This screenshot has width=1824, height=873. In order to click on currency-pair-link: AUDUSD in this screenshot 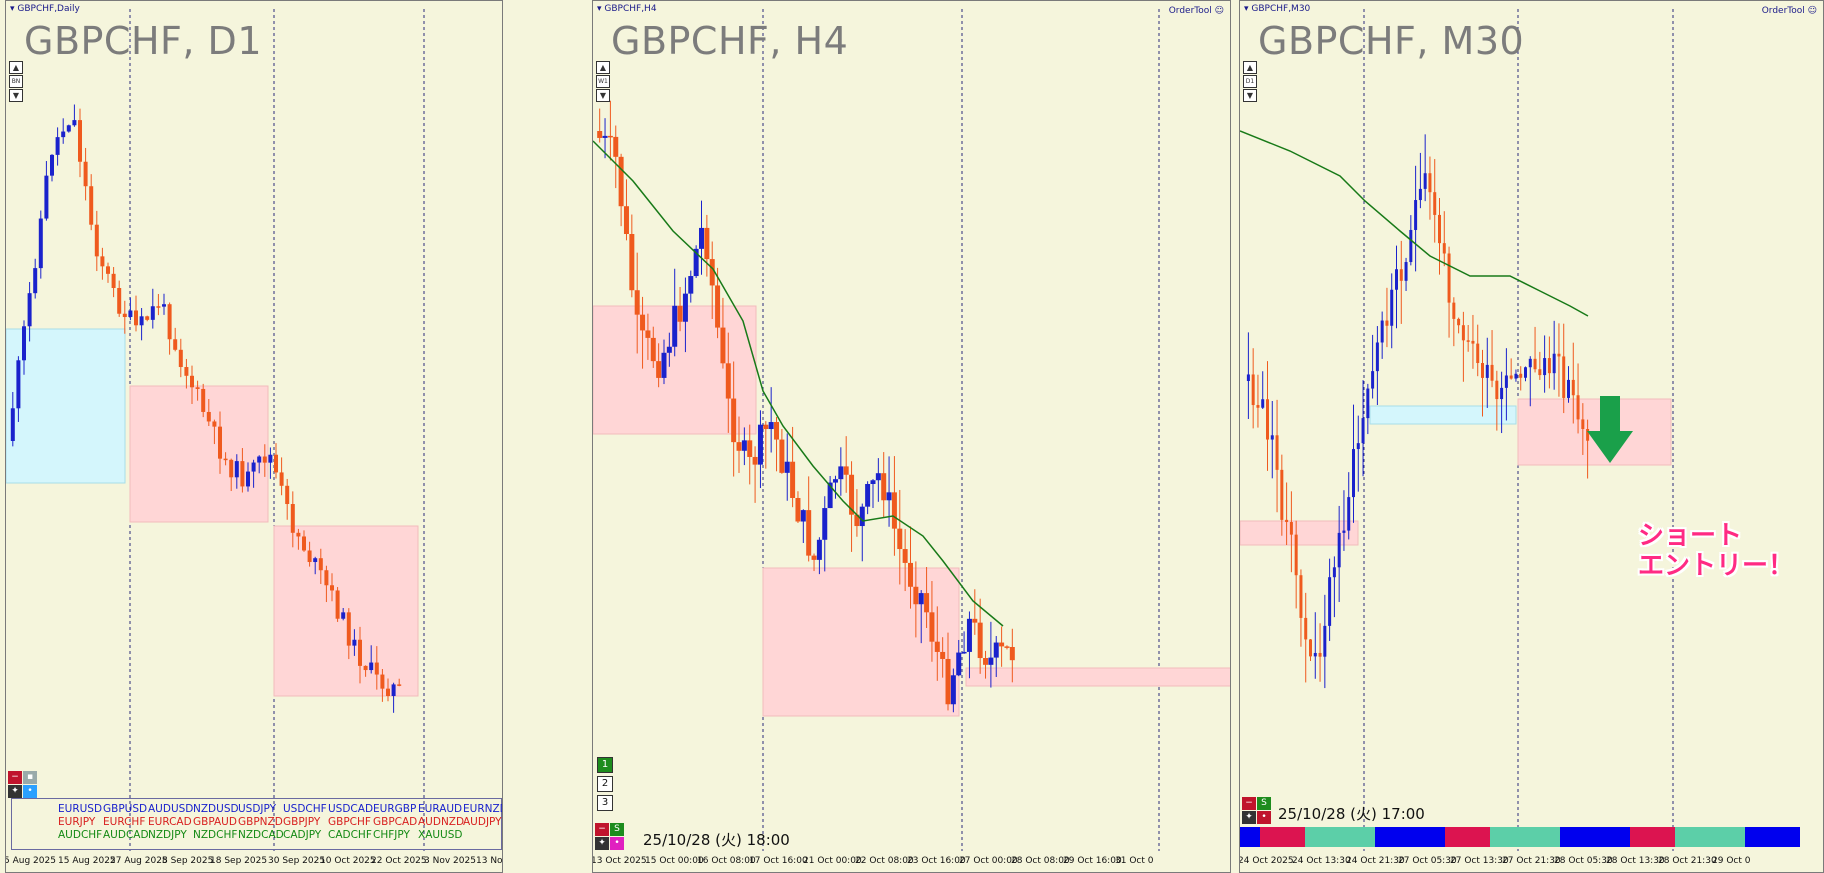, I will do `click(171, 809)`.